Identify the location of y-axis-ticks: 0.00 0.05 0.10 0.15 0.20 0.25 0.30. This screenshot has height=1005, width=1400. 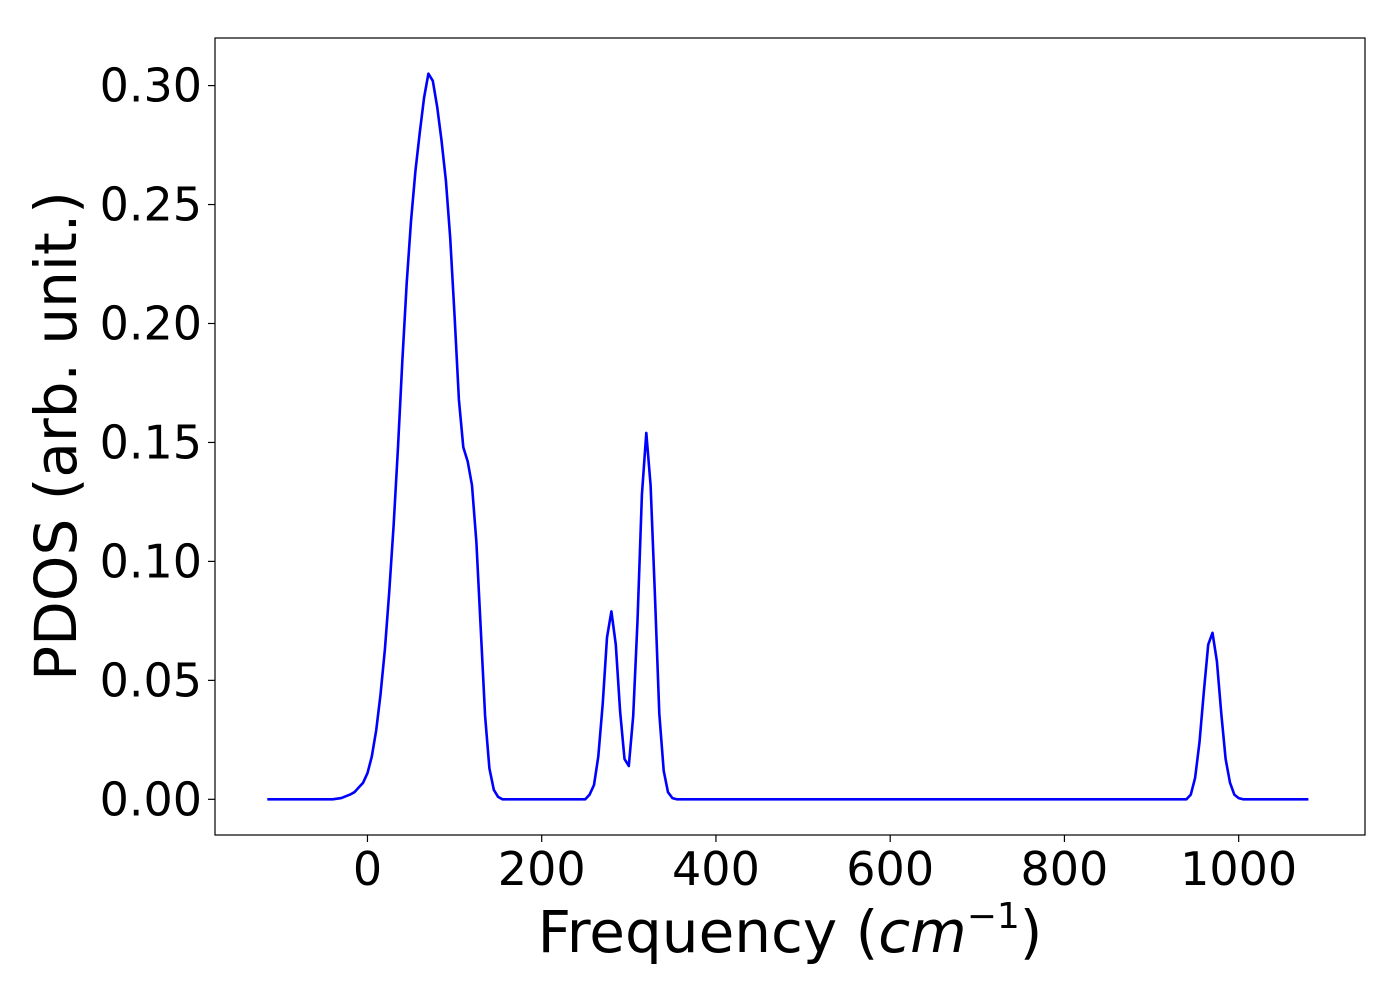
(157, 442).